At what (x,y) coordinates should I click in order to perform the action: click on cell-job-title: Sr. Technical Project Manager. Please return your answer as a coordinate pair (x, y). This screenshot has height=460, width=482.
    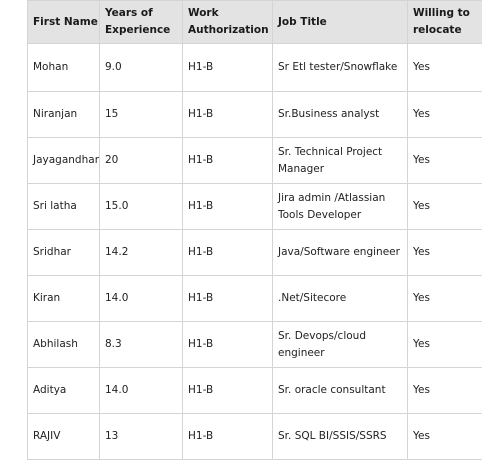
    Looking at the image, I should click on (340, 161).